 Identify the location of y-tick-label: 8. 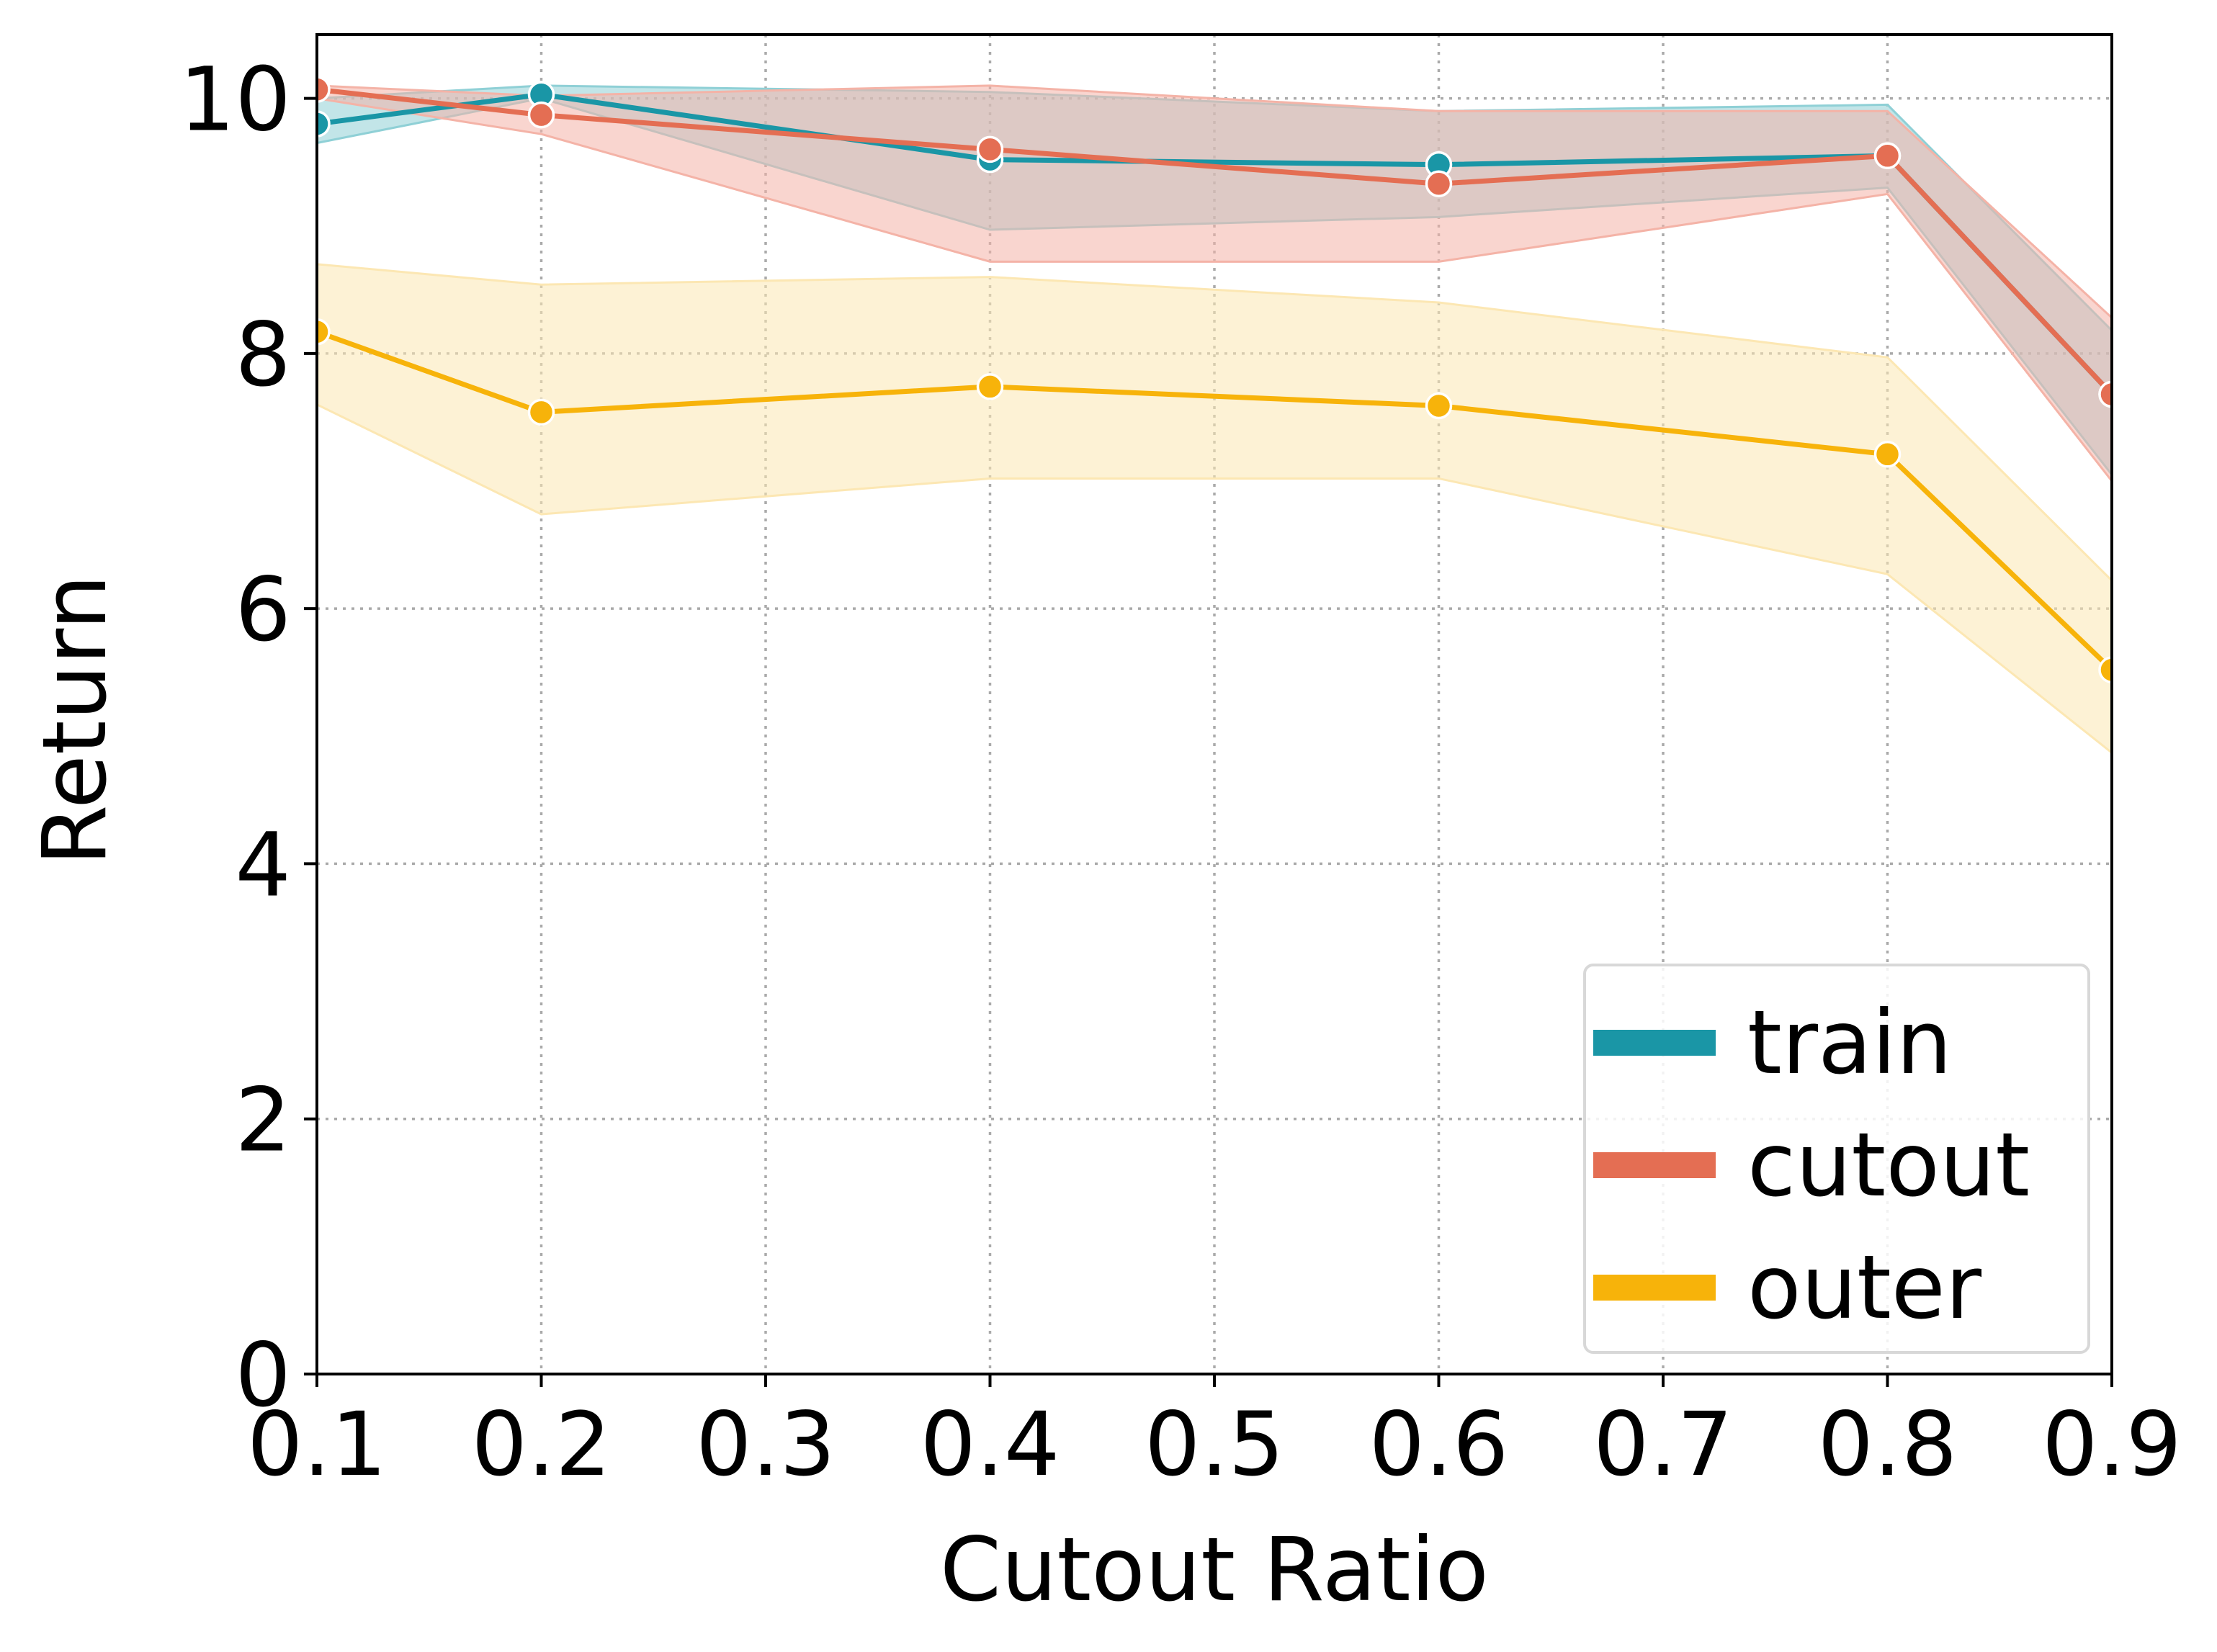
(263, 355).